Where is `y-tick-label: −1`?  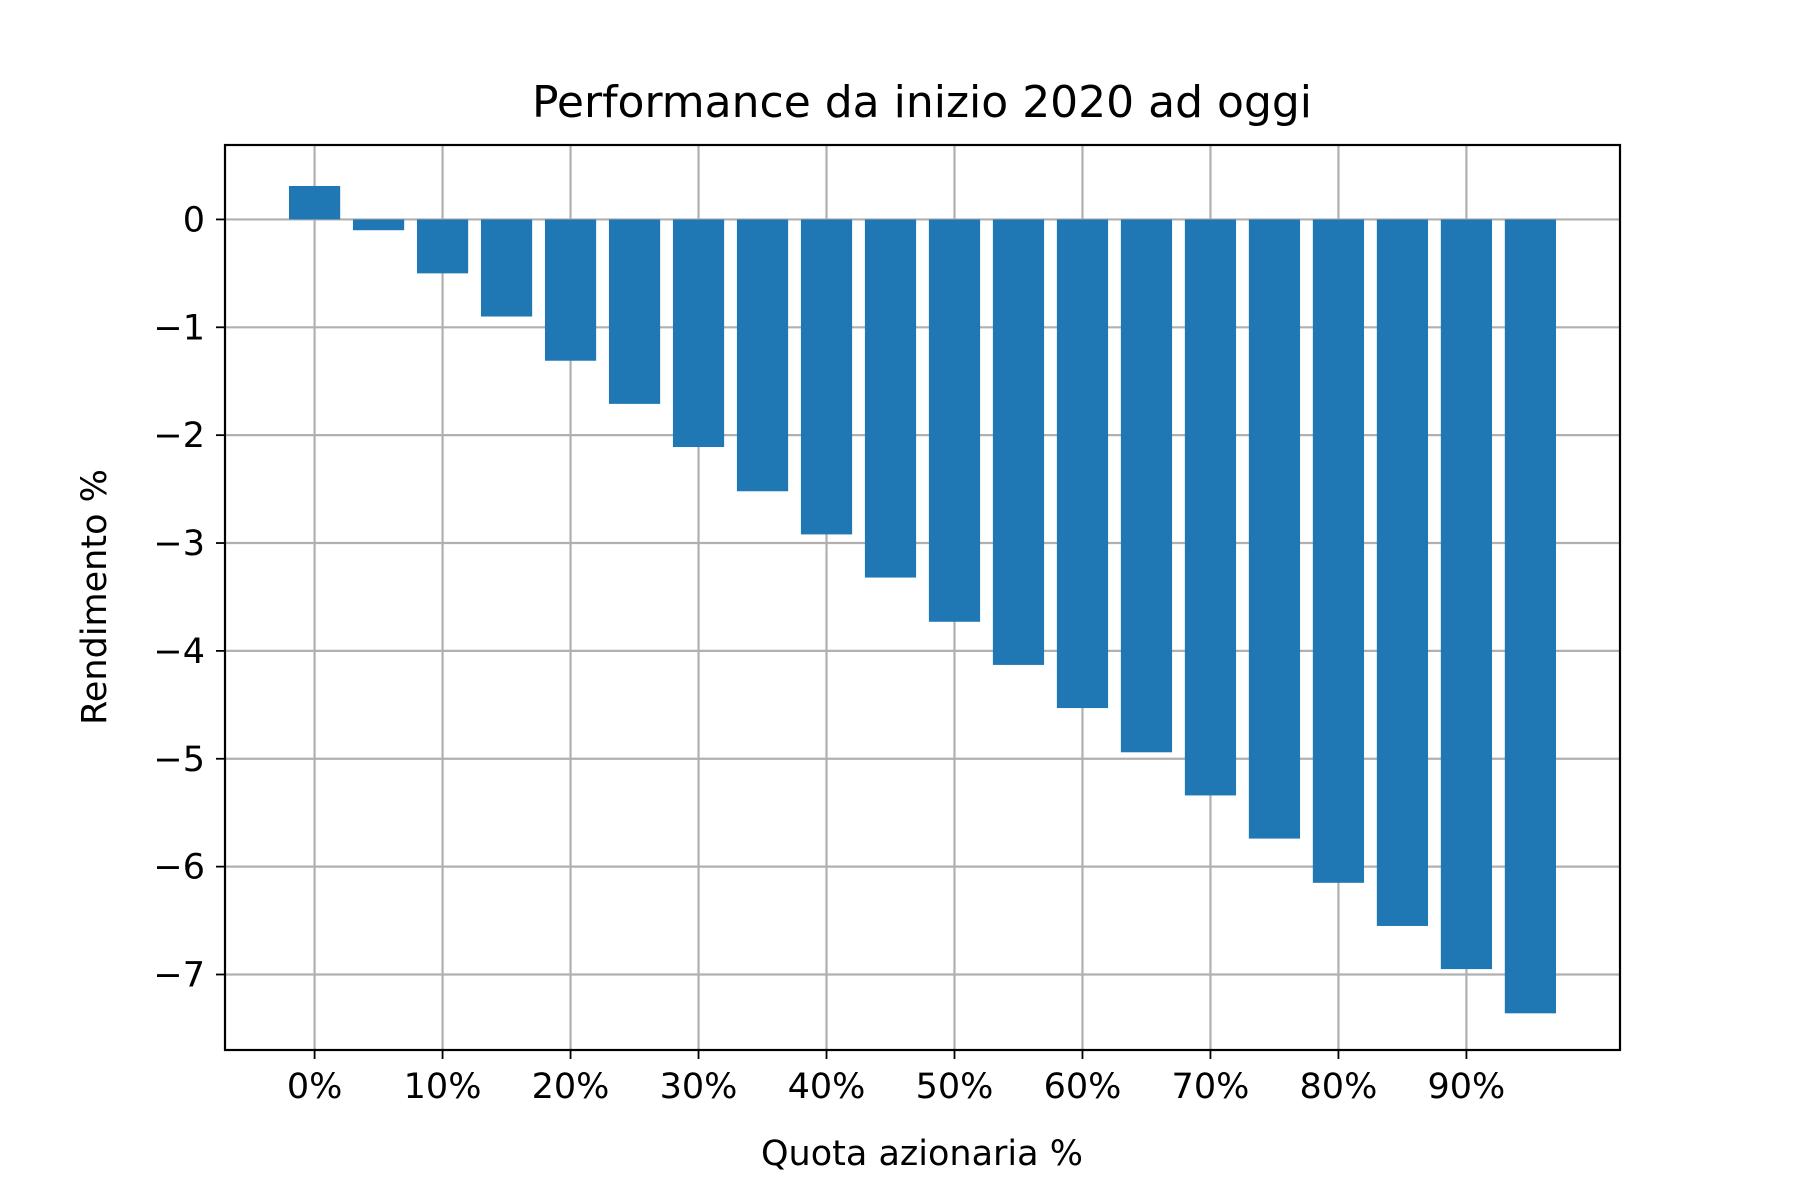 y-tick-label: −1 is located at coordinates (179, 328).